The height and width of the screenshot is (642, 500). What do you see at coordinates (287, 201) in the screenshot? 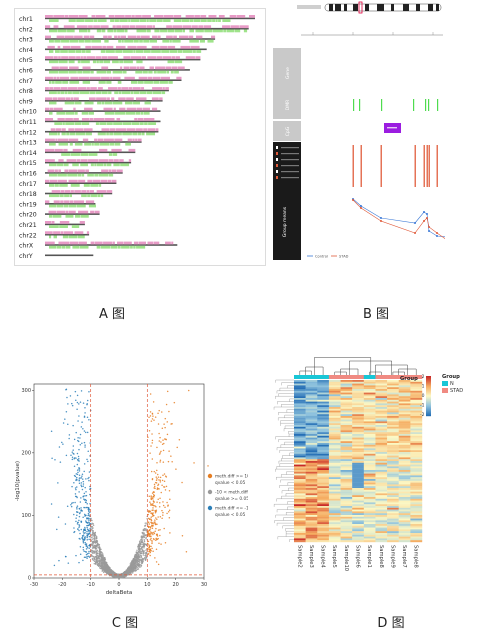
I see `track-header-dark` at bounding box center [287, 201].